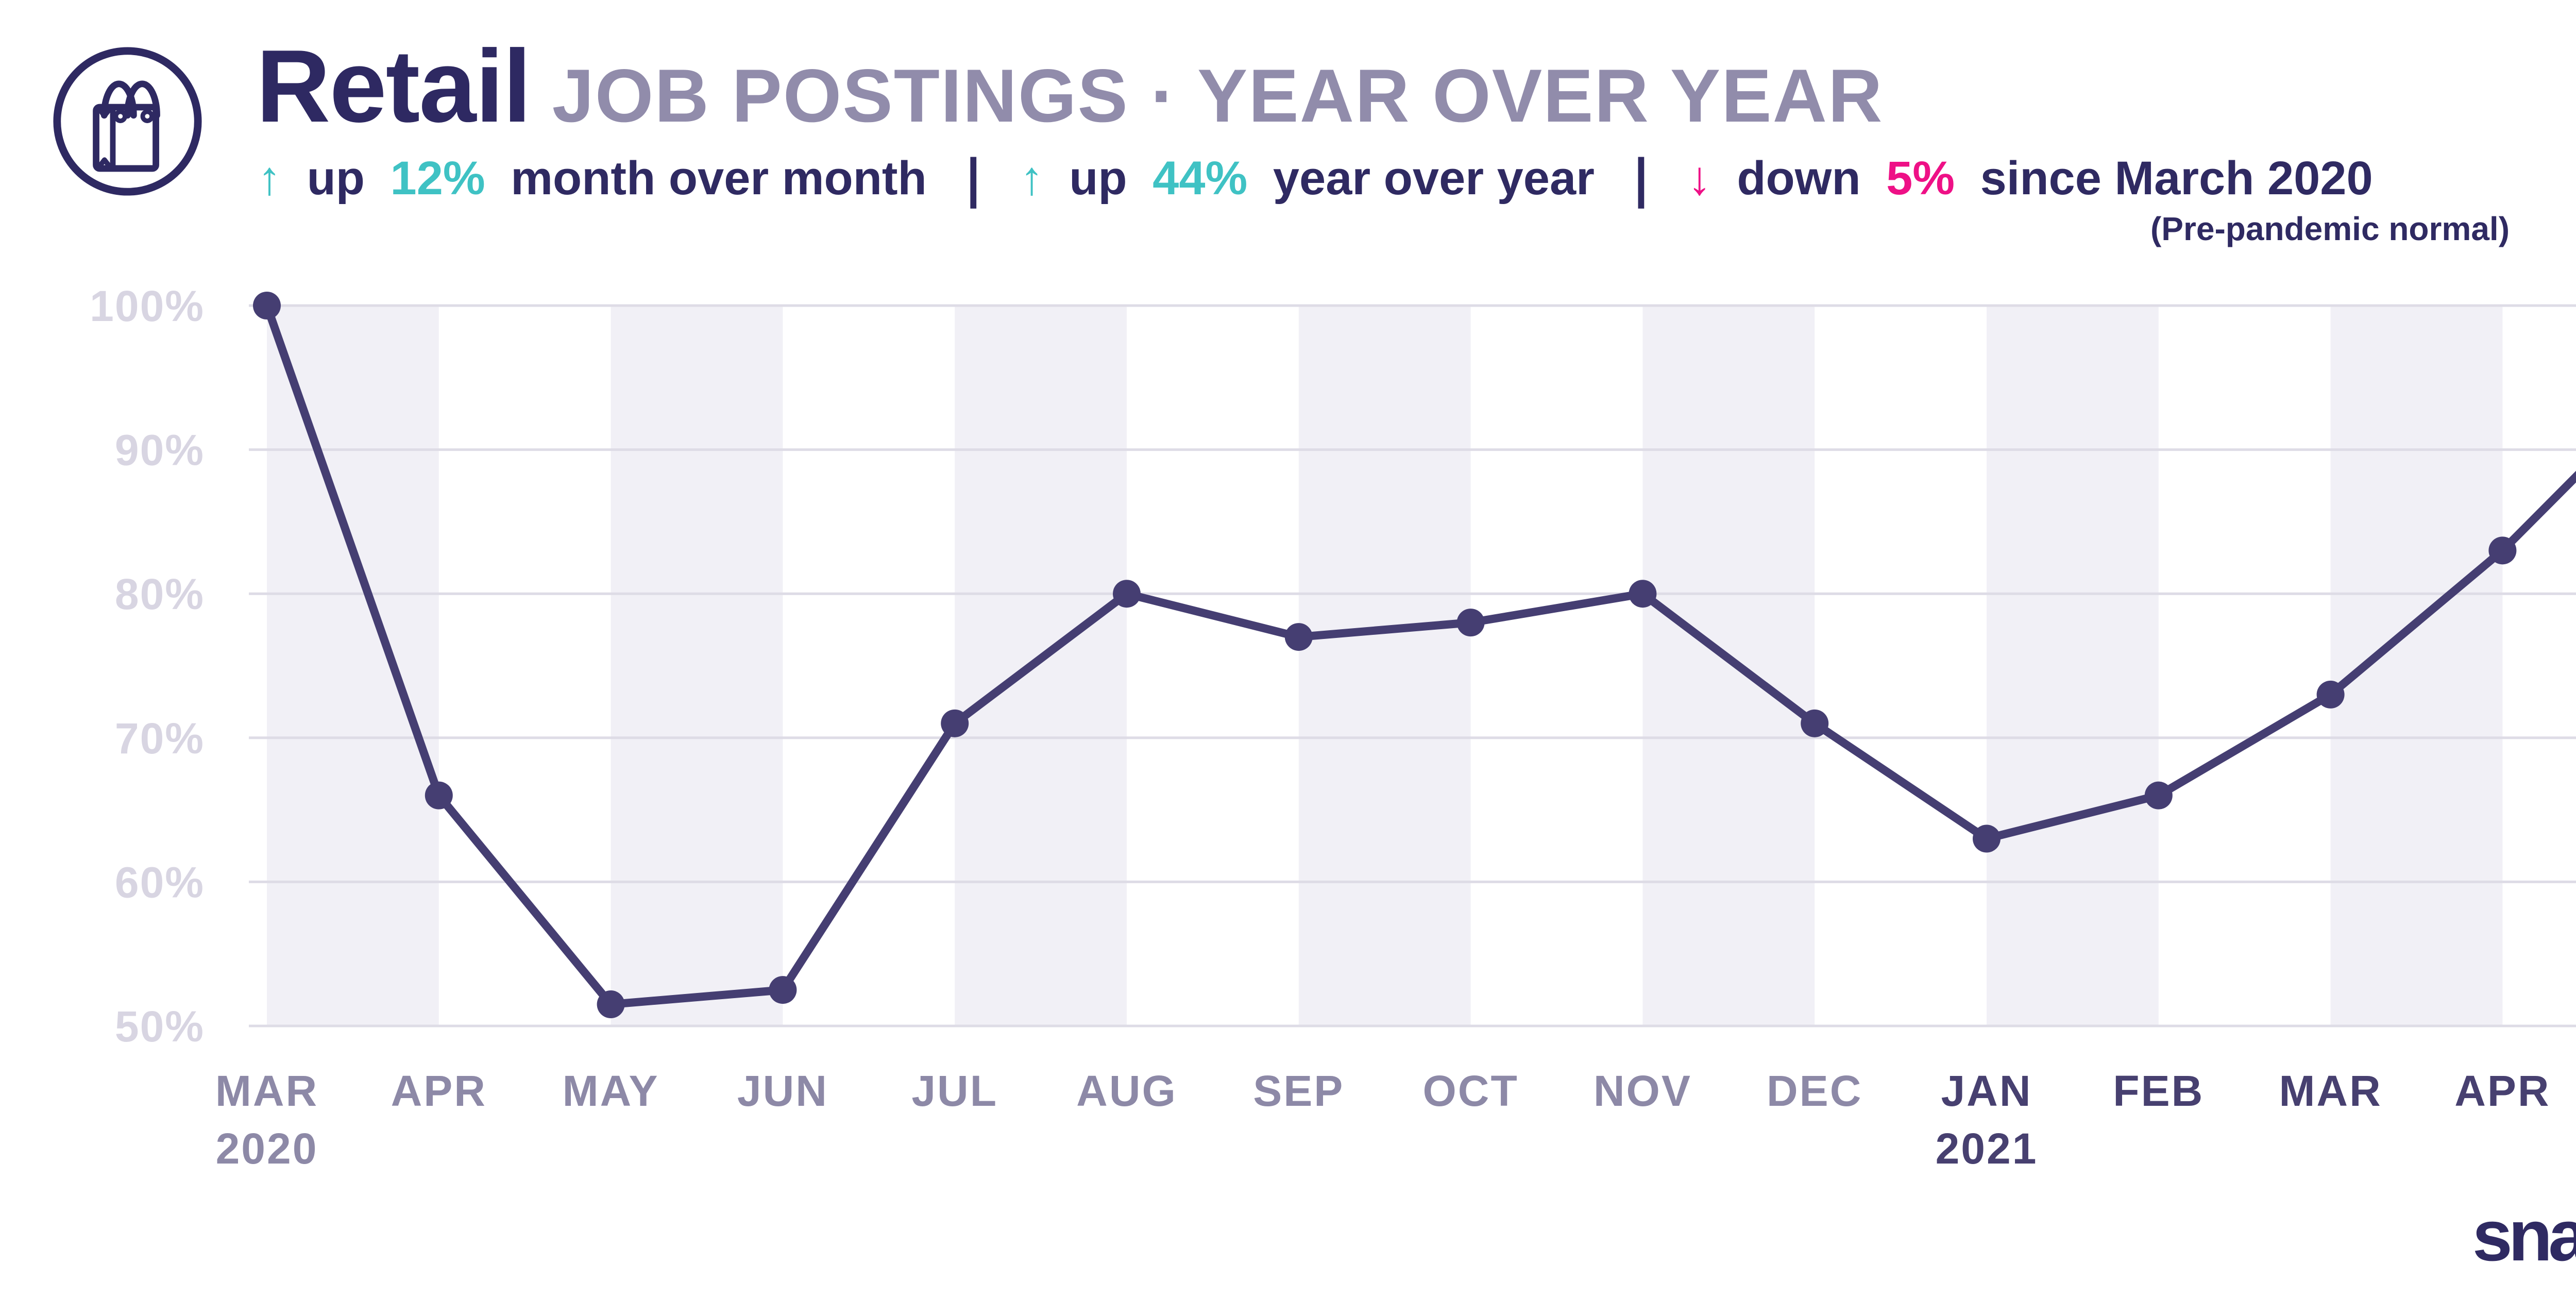  What do you see at coordinates (394, 86) in the screenshot?
I see `page-title: Retail` at bounding box center [394, 86].